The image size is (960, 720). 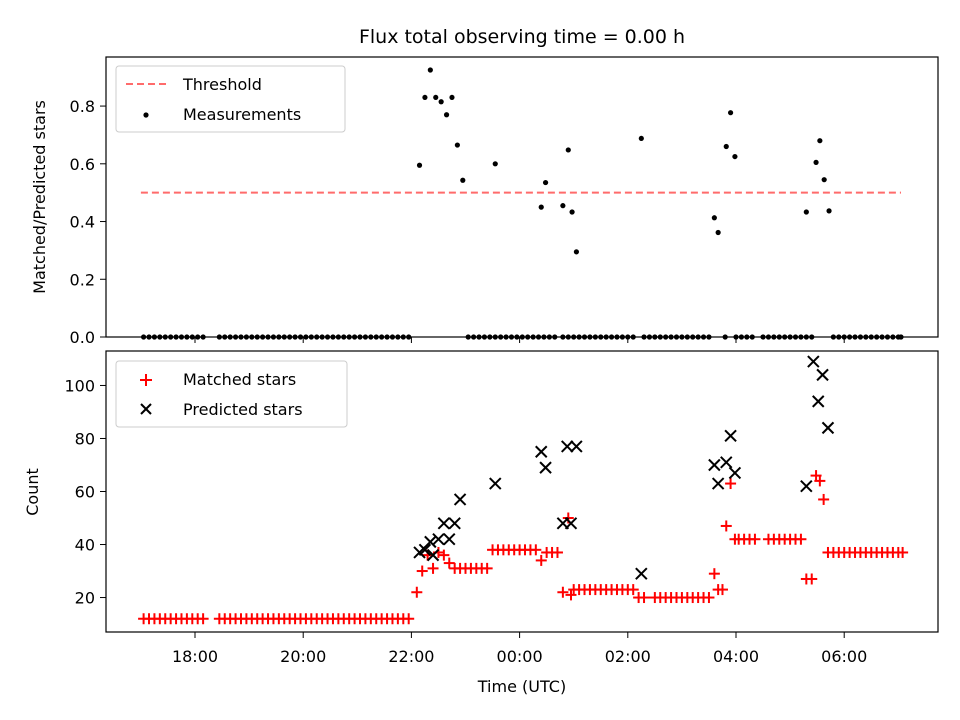 I want to click on matched-legend-swatch, so click(x=146, y=380).